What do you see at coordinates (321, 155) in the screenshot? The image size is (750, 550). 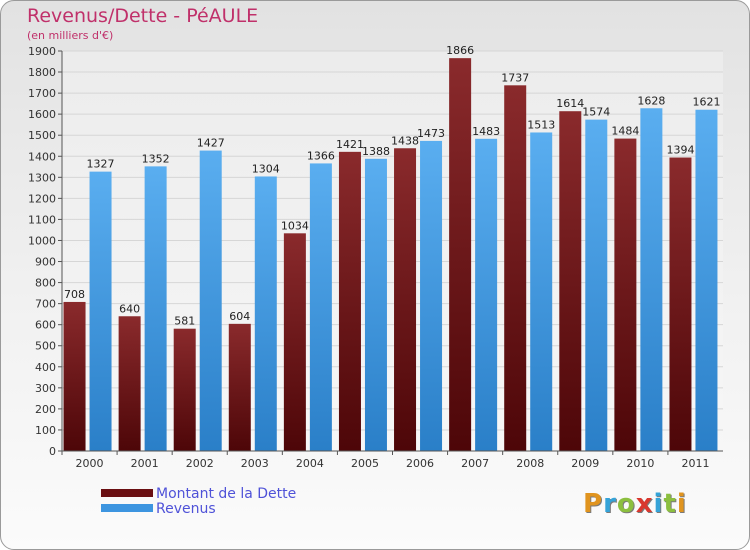 I see `revenue-value-label: 1366` at bounding box center [321, 155].